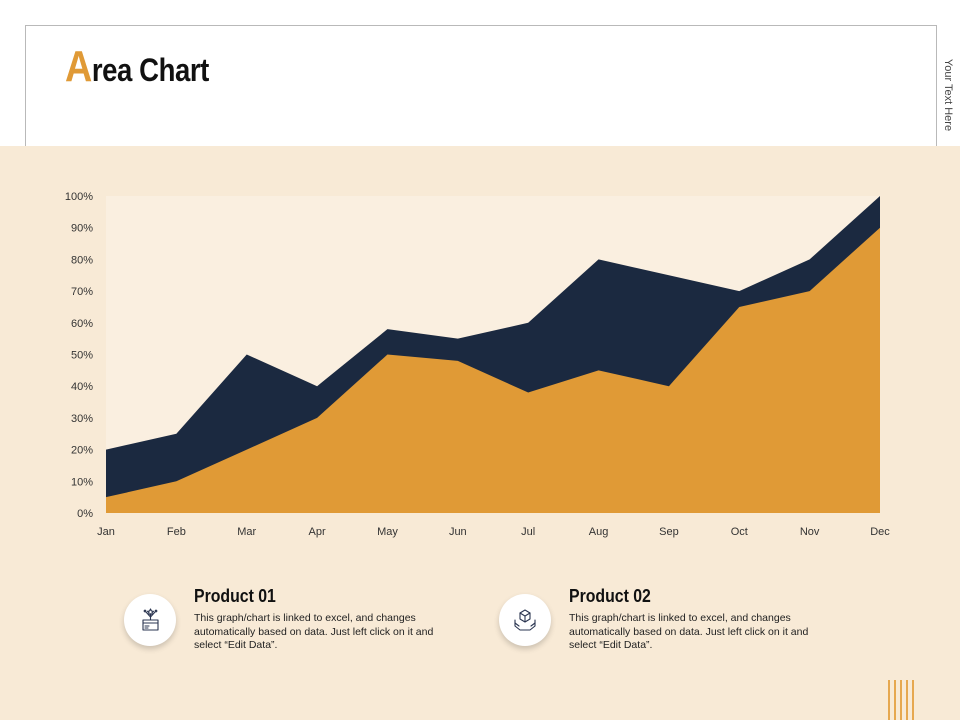  I want to click on x-tick-label: Sep, so click(669, 532).